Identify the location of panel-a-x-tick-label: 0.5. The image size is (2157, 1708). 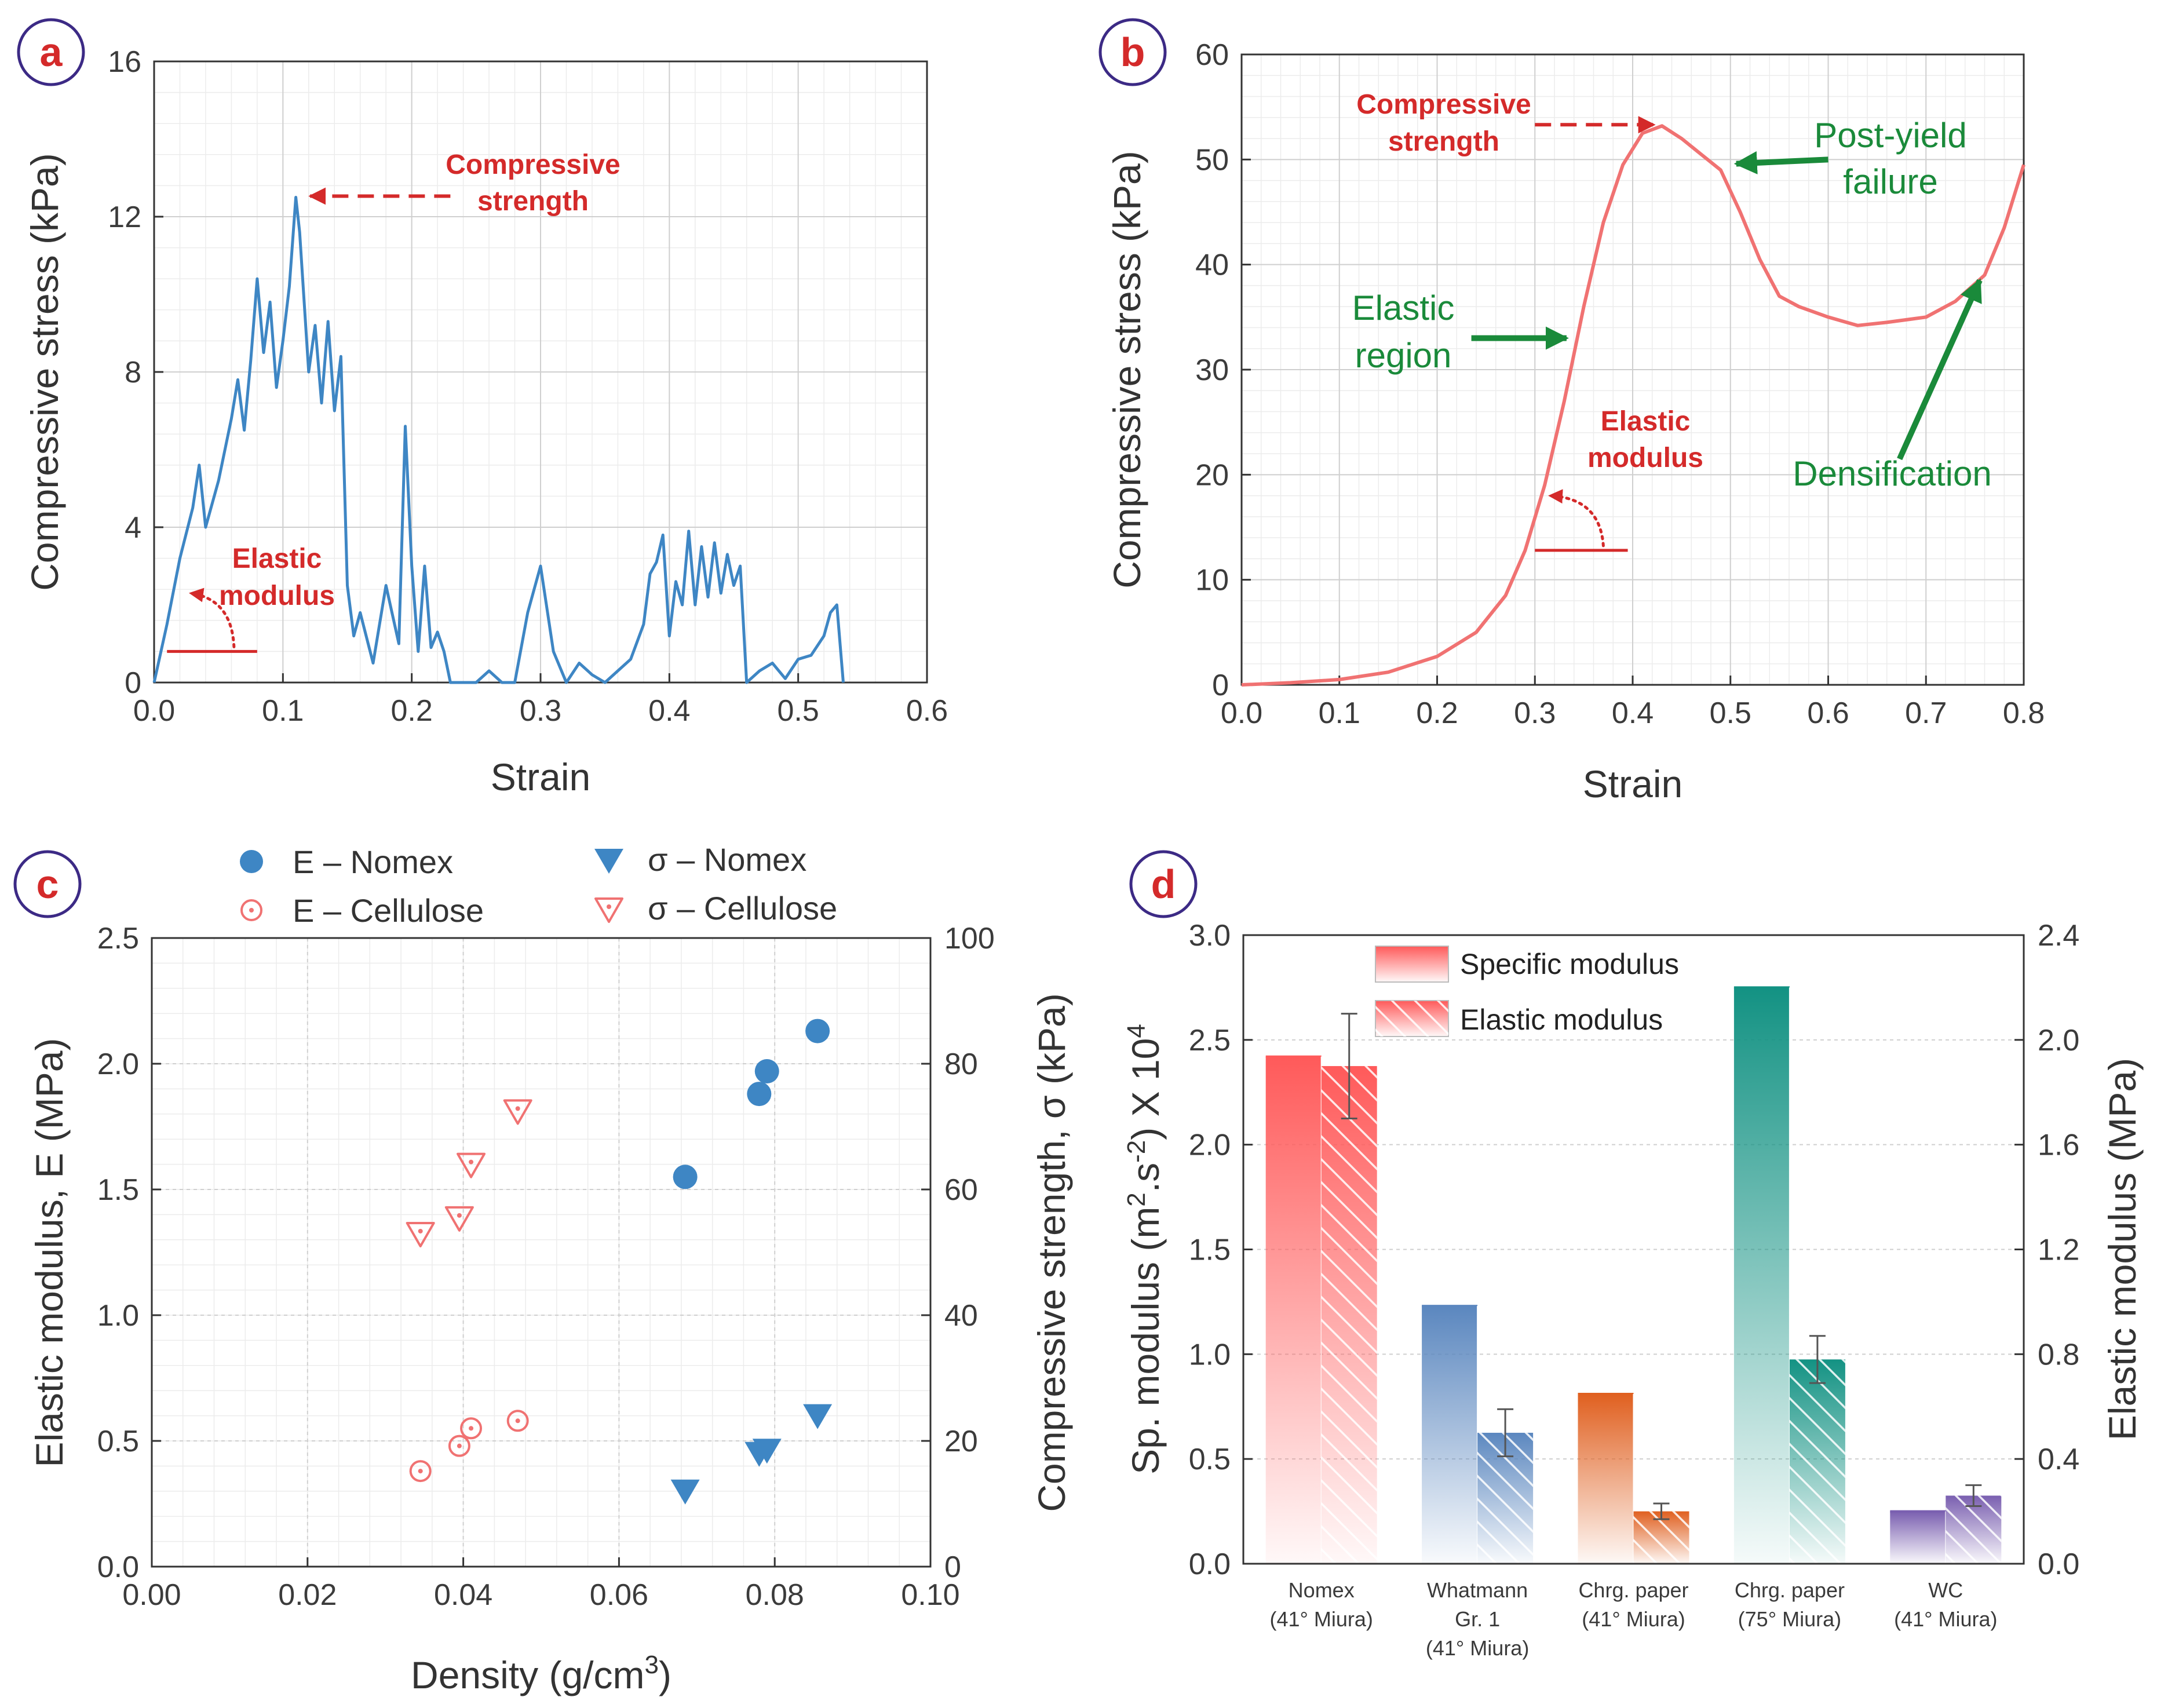
(798, 711).